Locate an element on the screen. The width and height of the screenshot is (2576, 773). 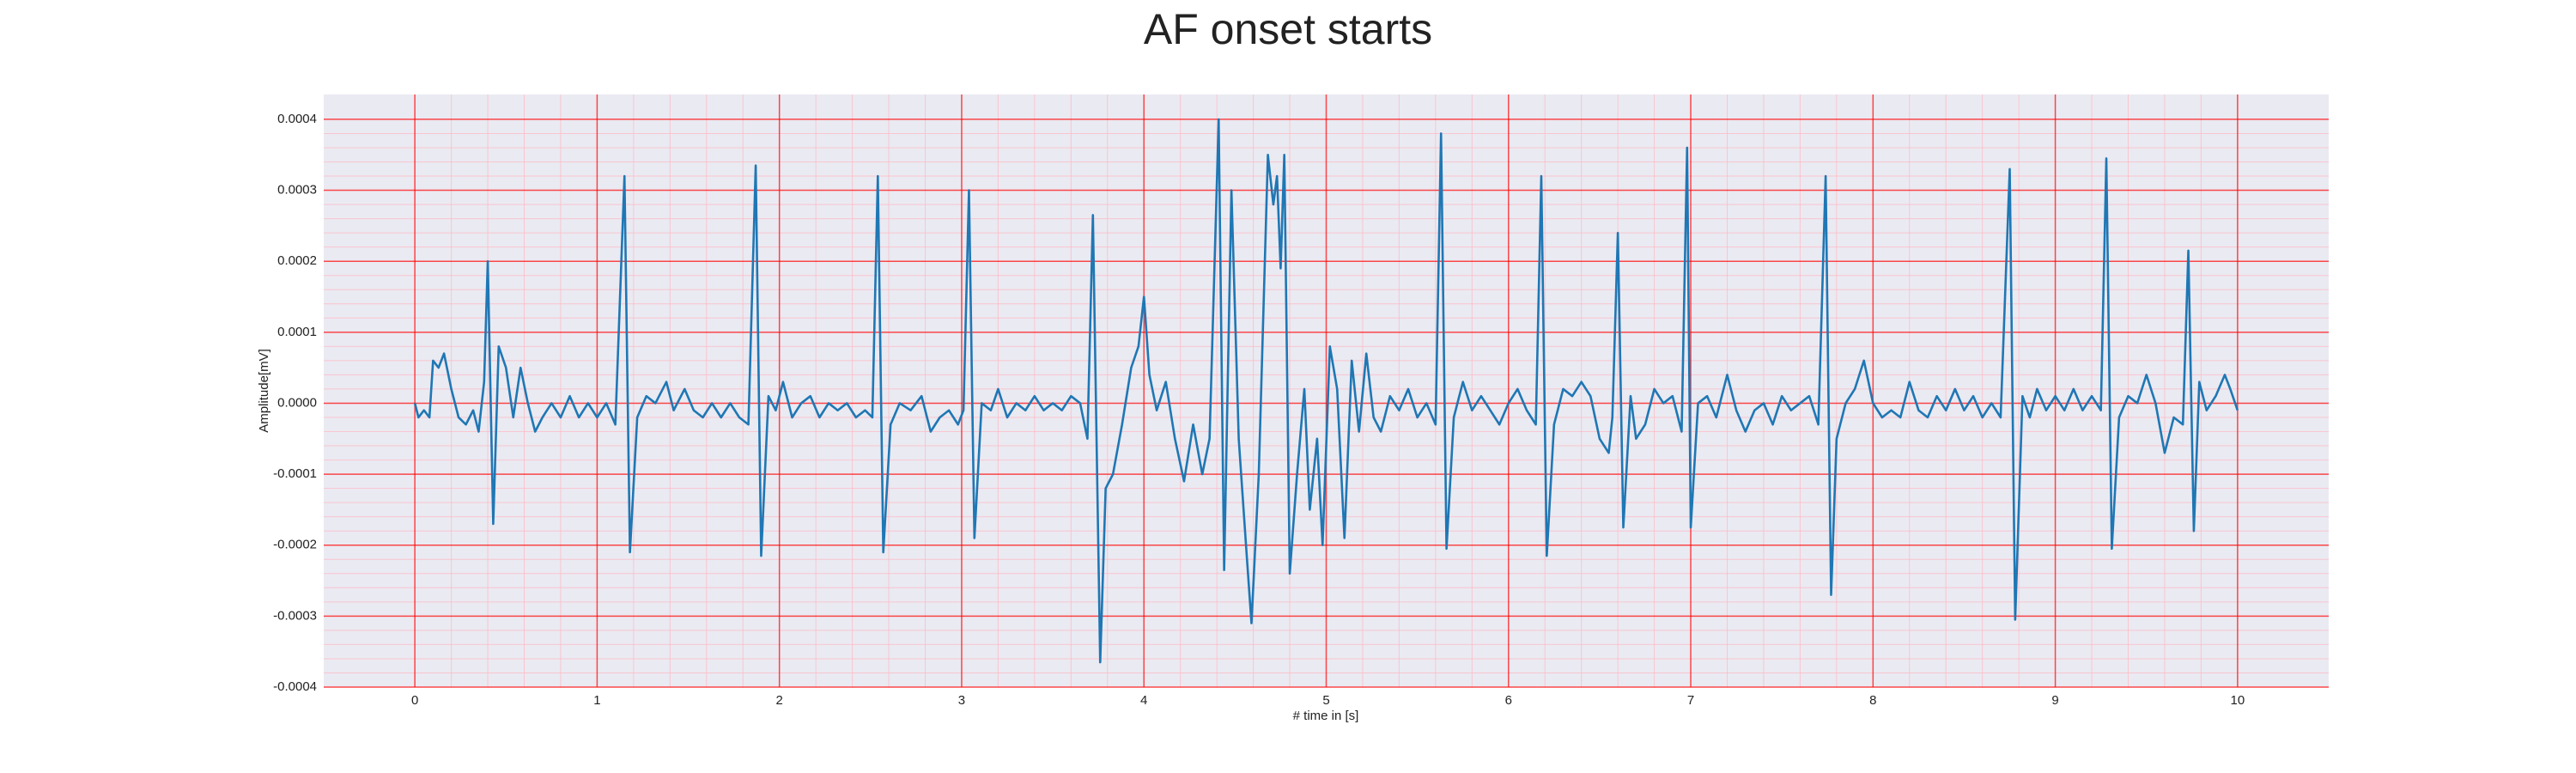
x-tick-label: 4 is located at coordinates (1144, 700).